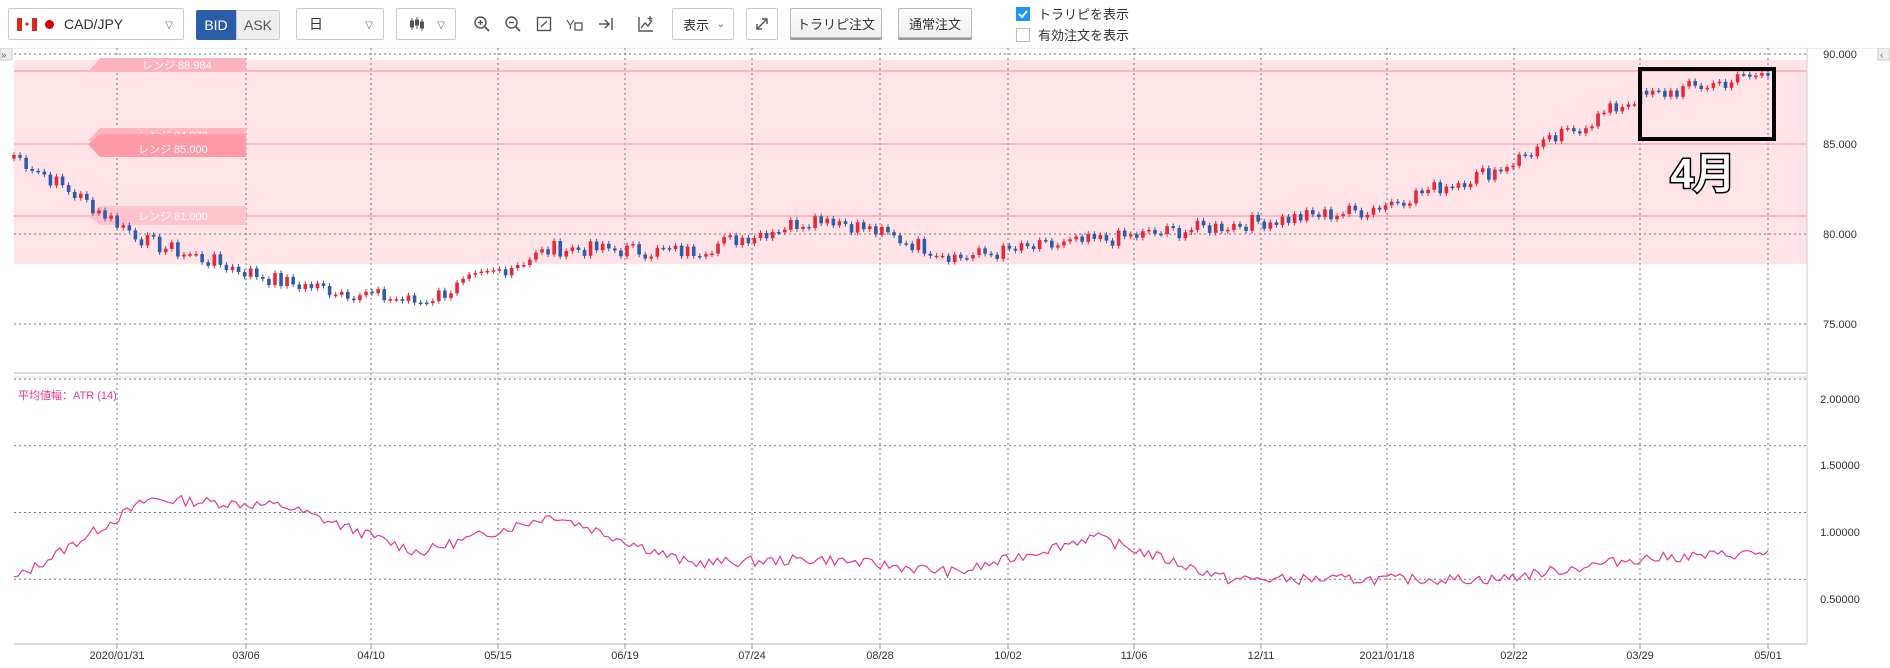  Describe the element at coordinates (340, 24) in the screenshot. I see `period-select: 日 ▽` at that location.